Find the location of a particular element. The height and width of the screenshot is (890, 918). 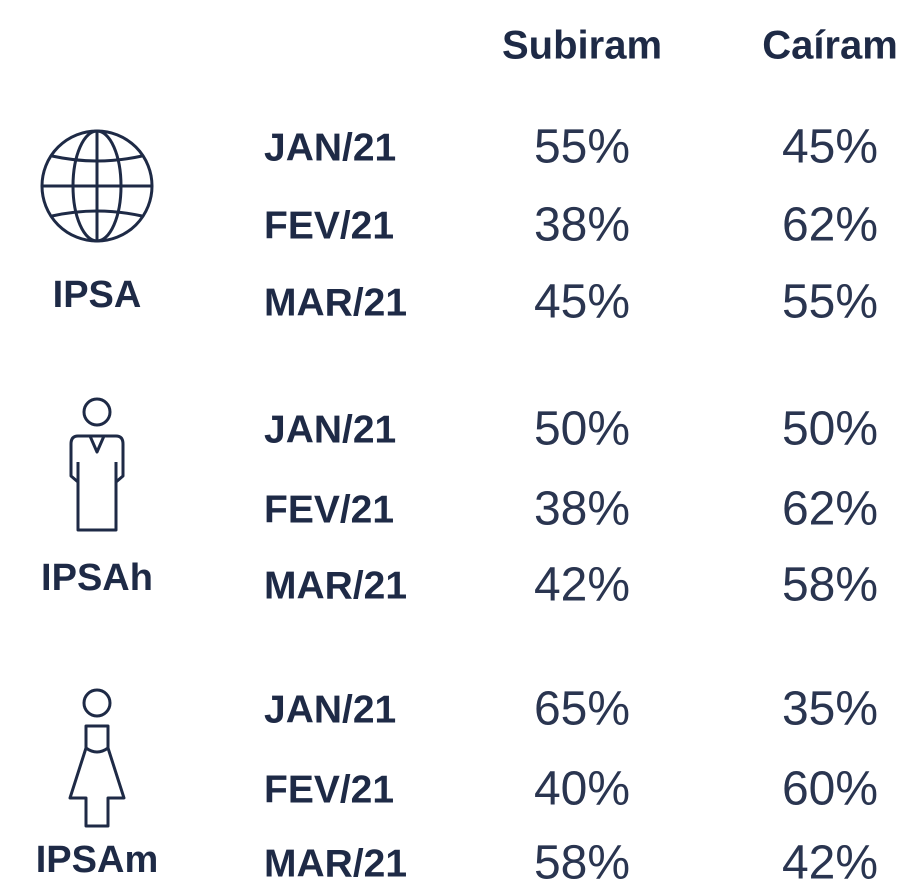

group-label: IPSA is located at coordinates (97, 295).